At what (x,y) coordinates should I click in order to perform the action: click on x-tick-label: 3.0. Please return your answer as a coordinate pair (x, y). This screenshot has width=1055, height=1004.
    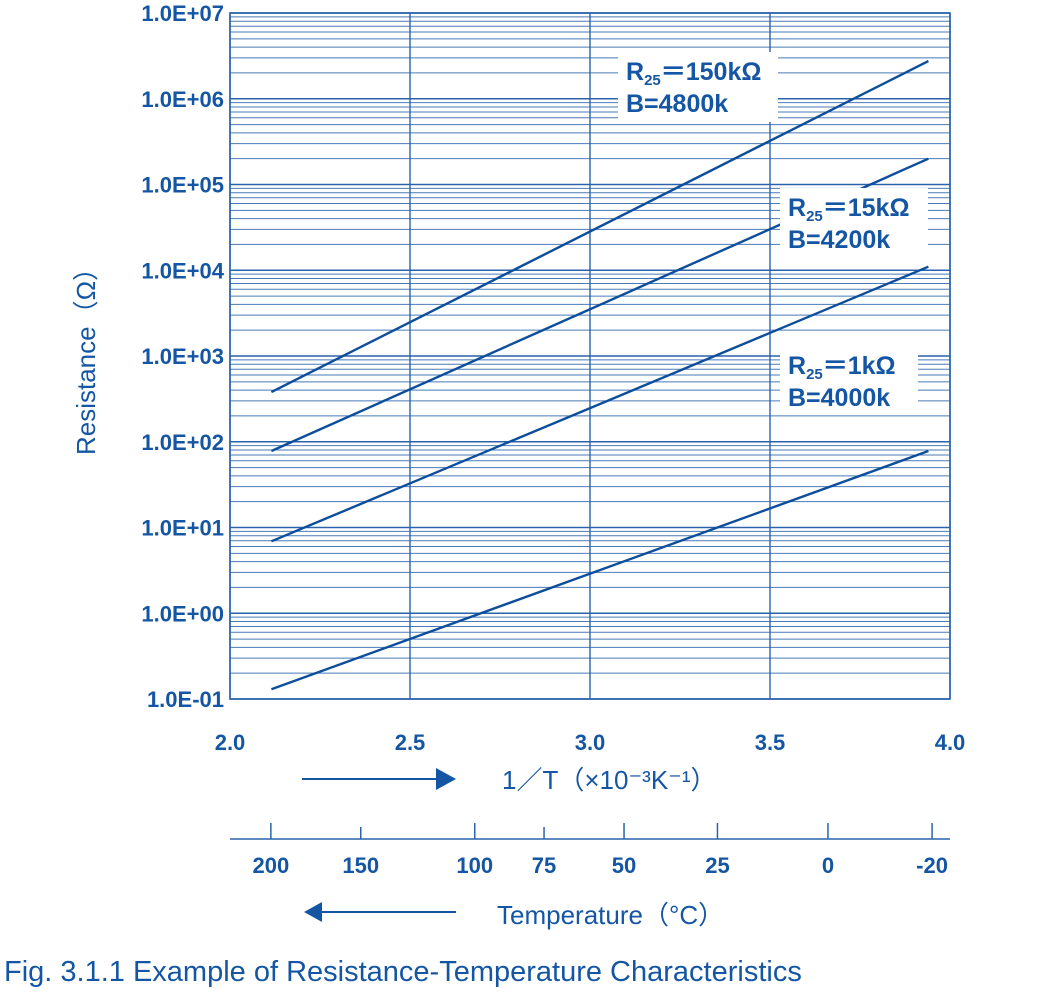
    Looking at the image, I should click on (590, 742).